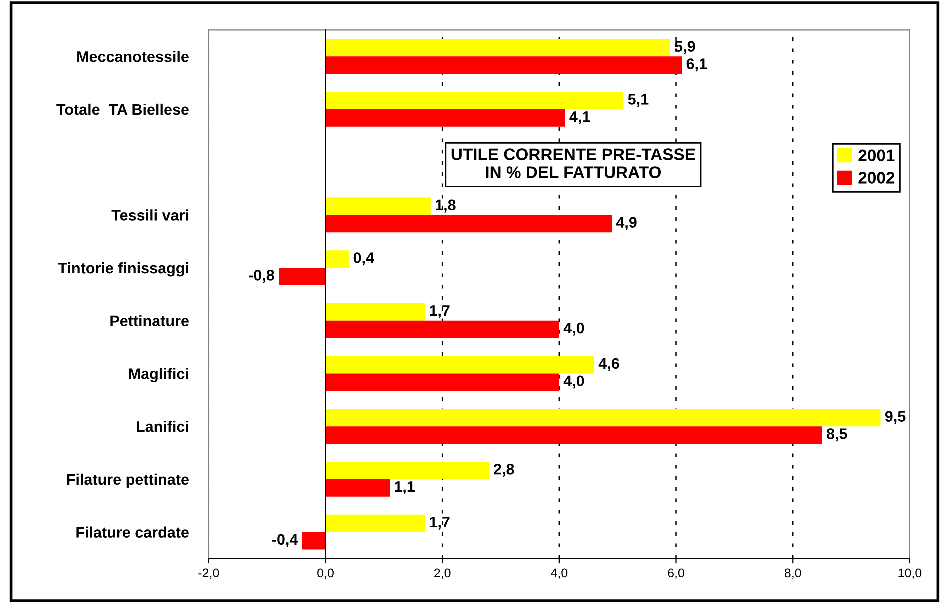  I want to click on y-tick-label: Meccanotessile, so click(133, 56).